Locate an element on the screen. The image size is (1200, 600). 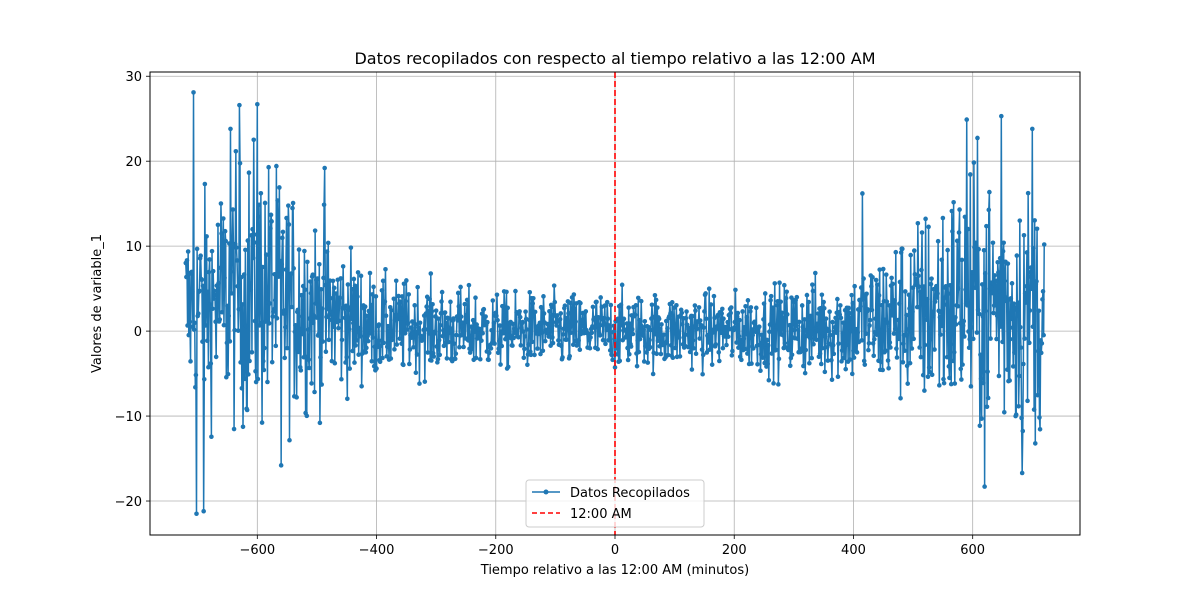
y-tick-label: −20 is located at coordinates (128, 502).